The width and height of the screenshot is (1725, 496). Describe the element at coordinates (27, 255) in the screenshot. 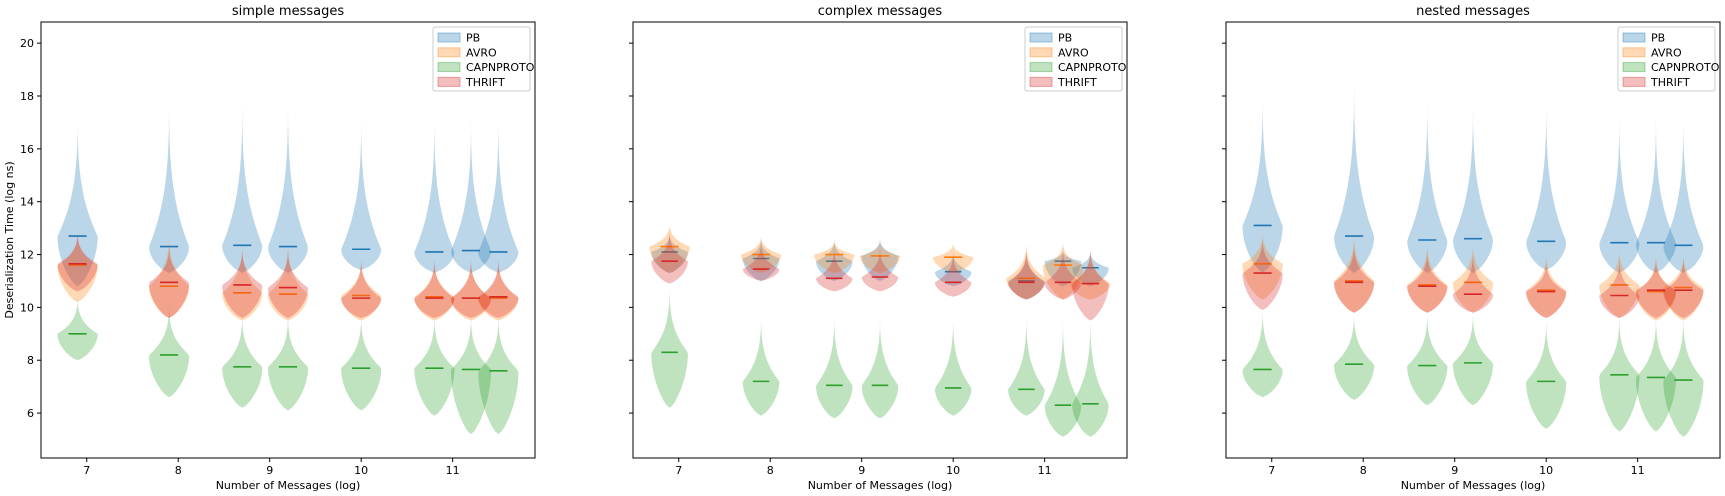

I see `y-tick-label: 12` at that location.